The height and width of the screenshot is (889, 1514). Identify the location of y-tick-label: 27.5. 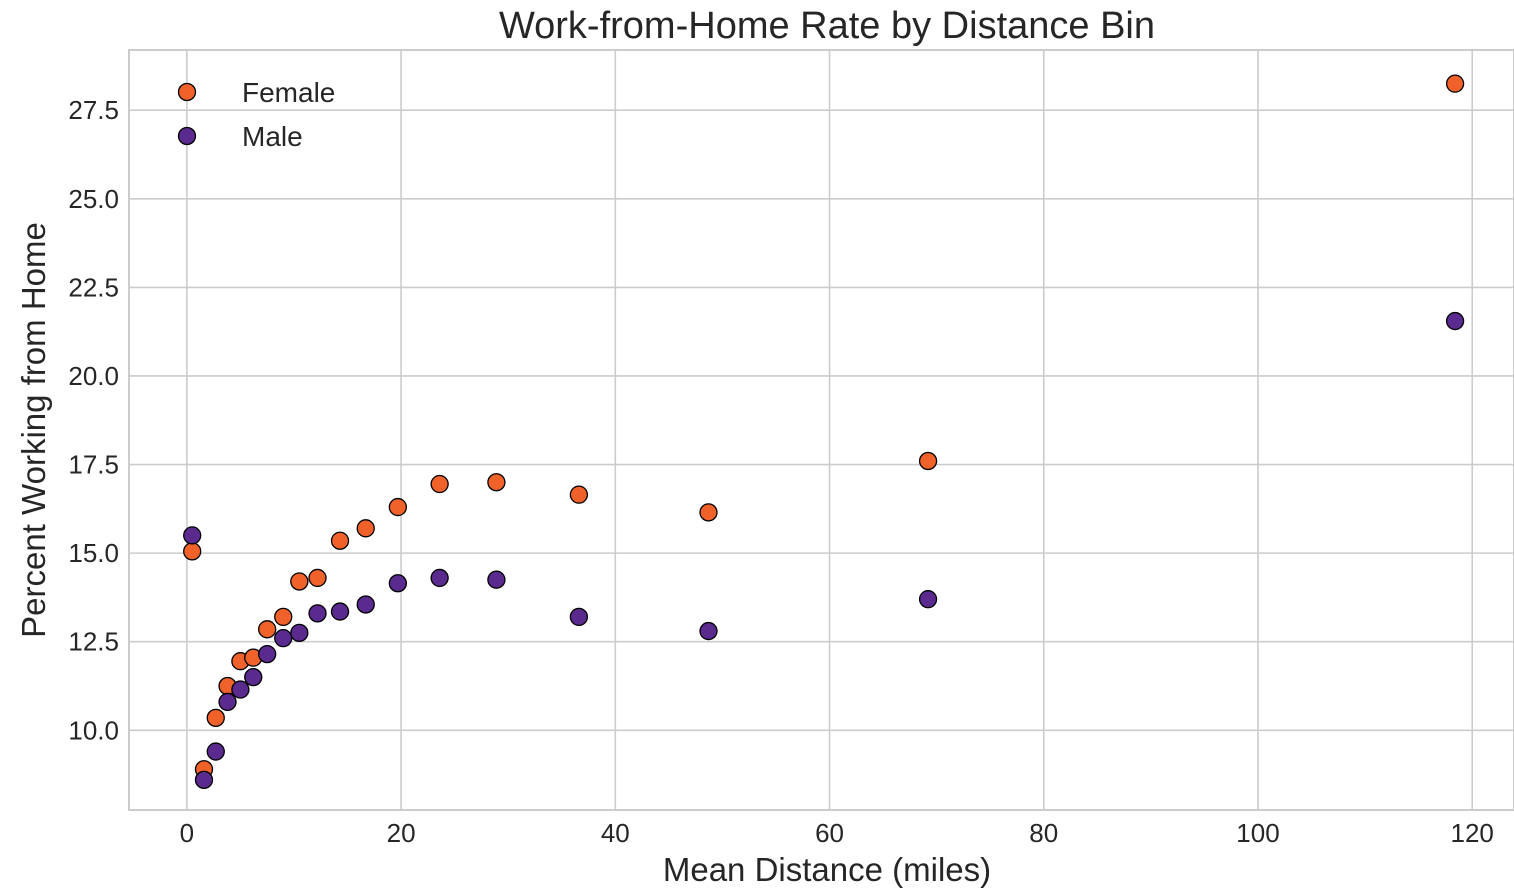
(93, 110).